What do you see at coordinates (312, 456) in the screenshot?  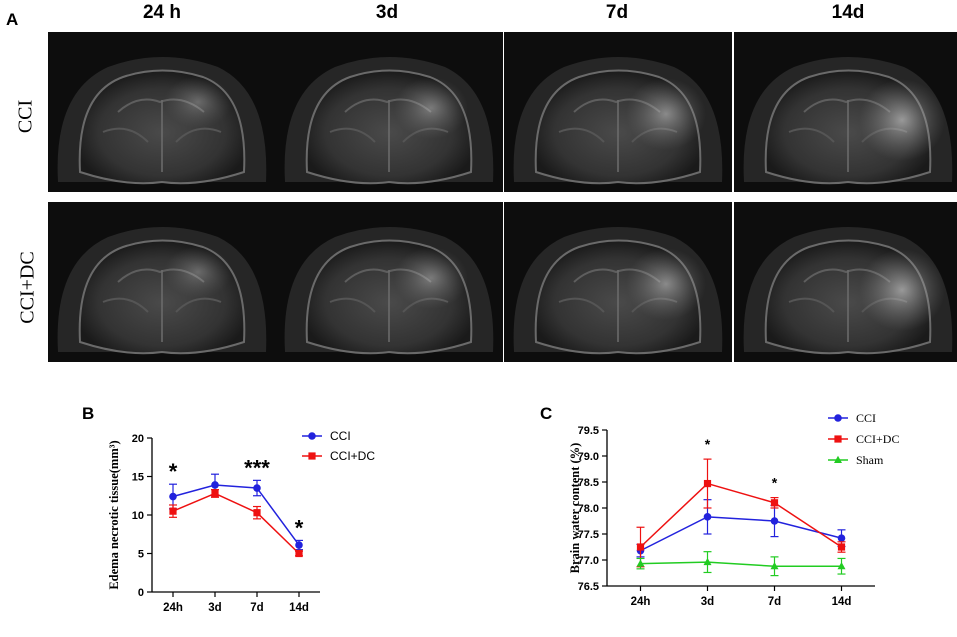 I see `chart-b-legend-cci-dc-marker` at bounding box center [312, 456].